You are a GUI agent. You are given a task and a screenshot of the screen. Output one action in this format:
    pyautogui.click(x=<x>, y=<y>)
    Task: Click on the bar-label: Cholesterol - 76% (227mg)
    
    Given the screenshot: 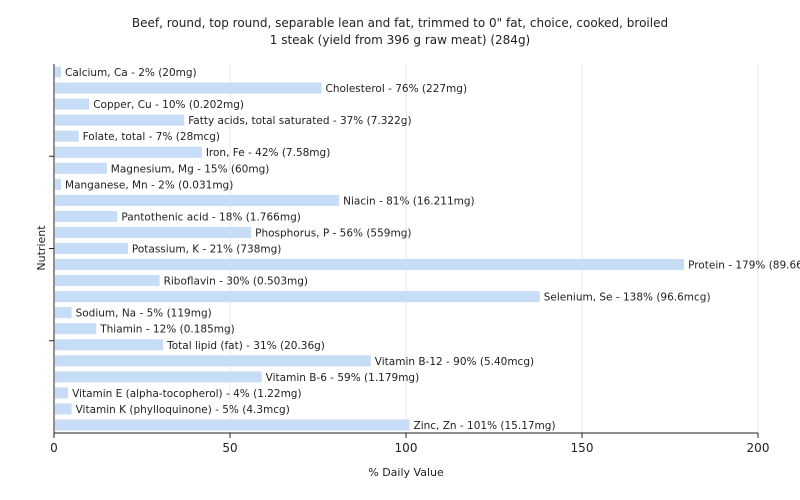 What is the action you would take?
    pyautogui.click(x=397, y=89)
    